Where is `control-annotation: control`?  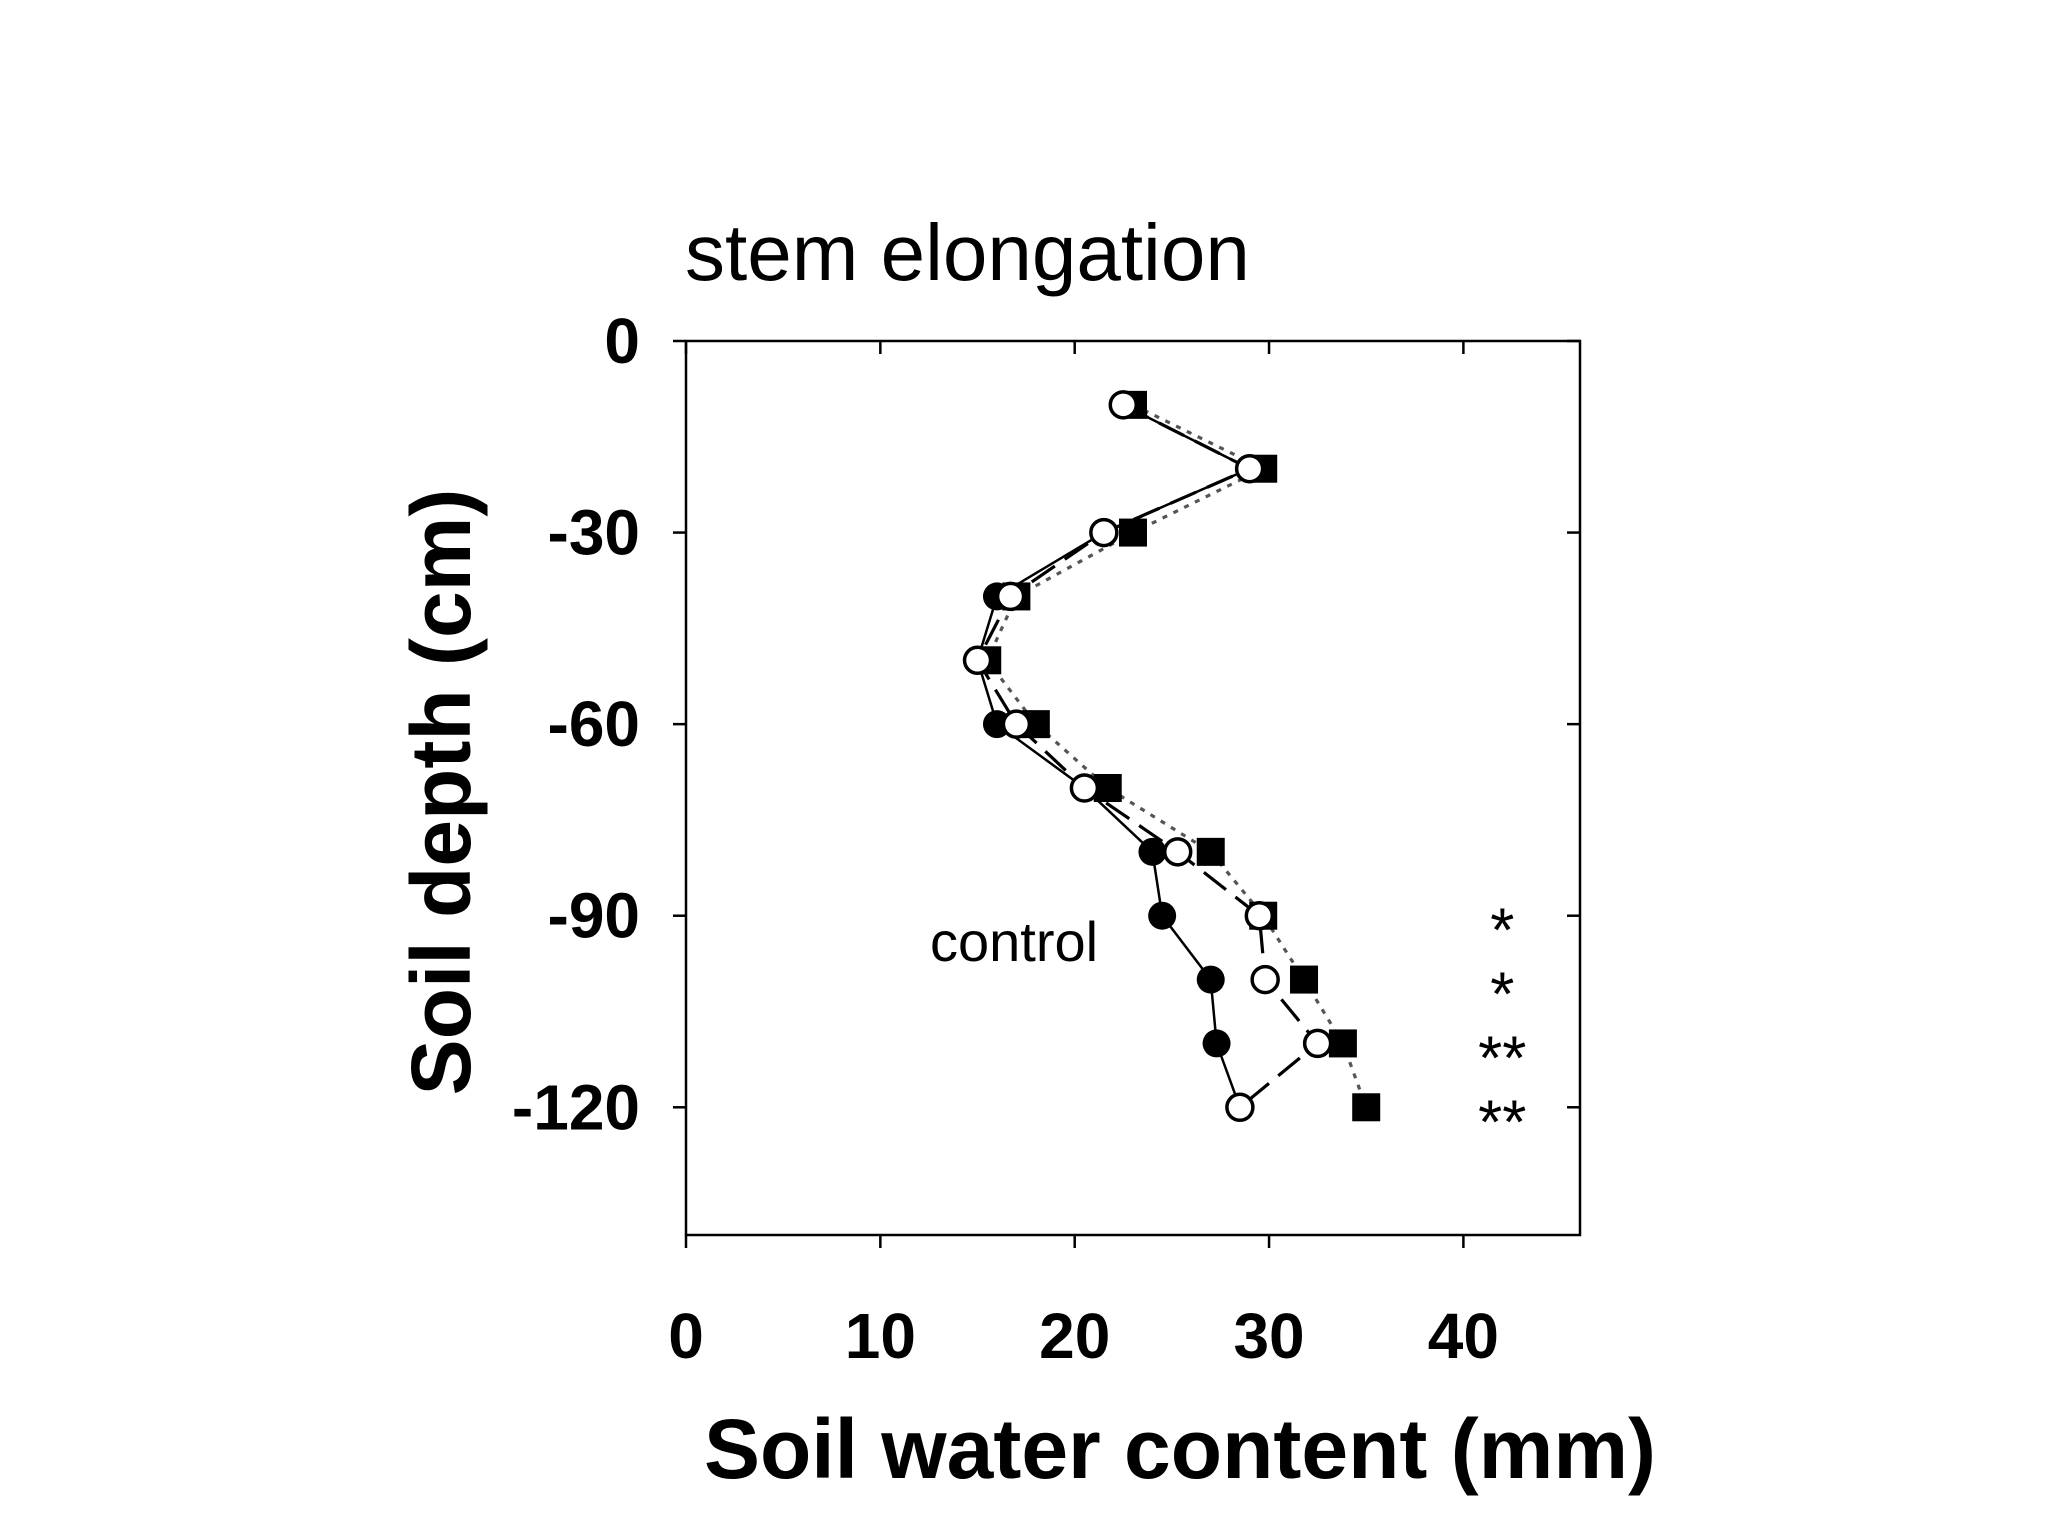 control-annotation: control is located at coordinates (1014, 941).